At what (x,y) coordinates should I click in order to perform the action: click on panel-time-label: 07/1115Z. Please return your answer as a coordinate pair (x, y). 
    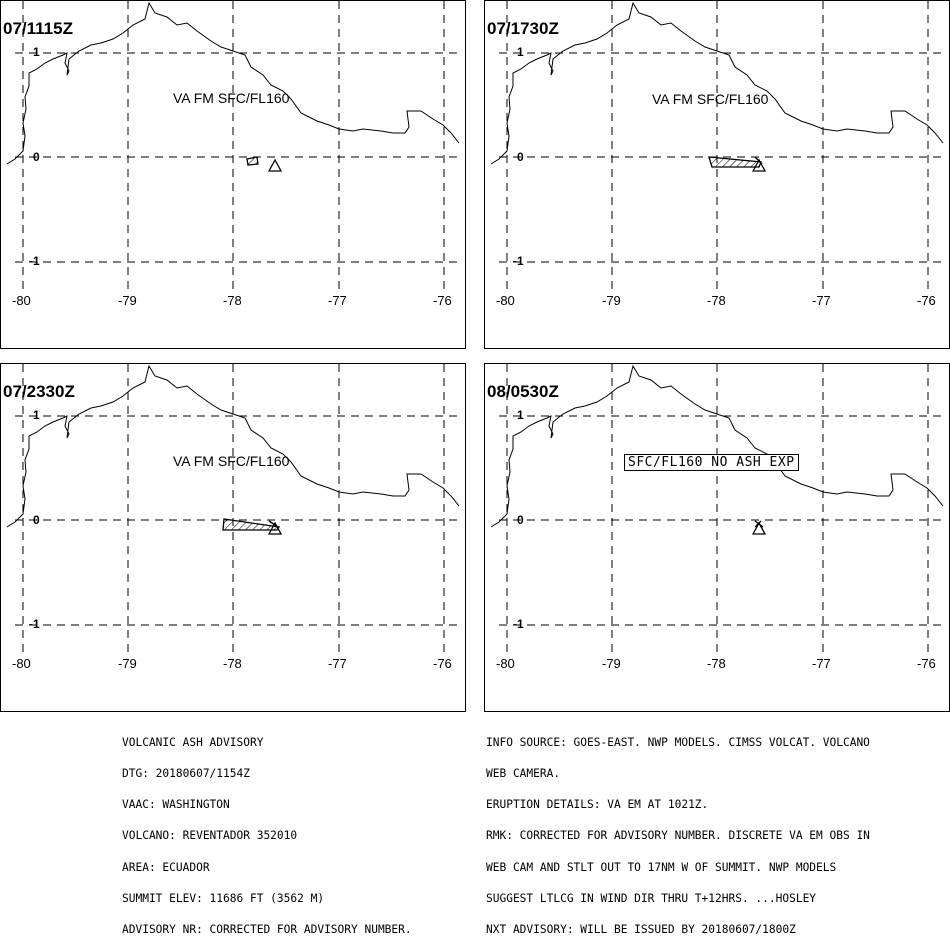
    Looking at the image, I should click on (38, 28).